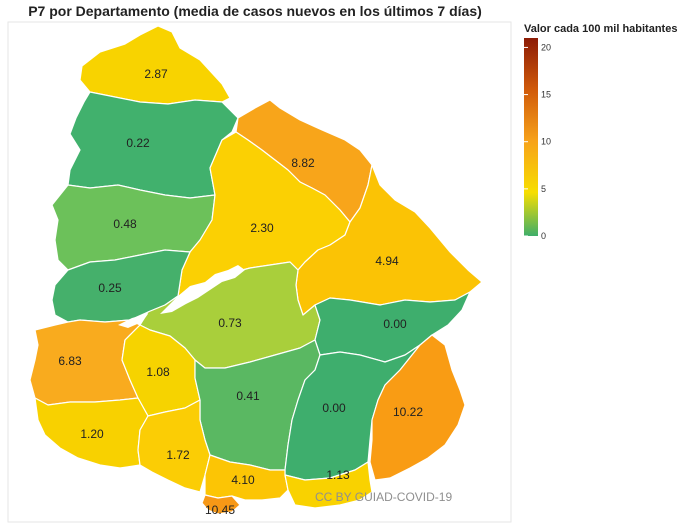  I want to click on dept-value-label: 6.83, so click(70, 361).